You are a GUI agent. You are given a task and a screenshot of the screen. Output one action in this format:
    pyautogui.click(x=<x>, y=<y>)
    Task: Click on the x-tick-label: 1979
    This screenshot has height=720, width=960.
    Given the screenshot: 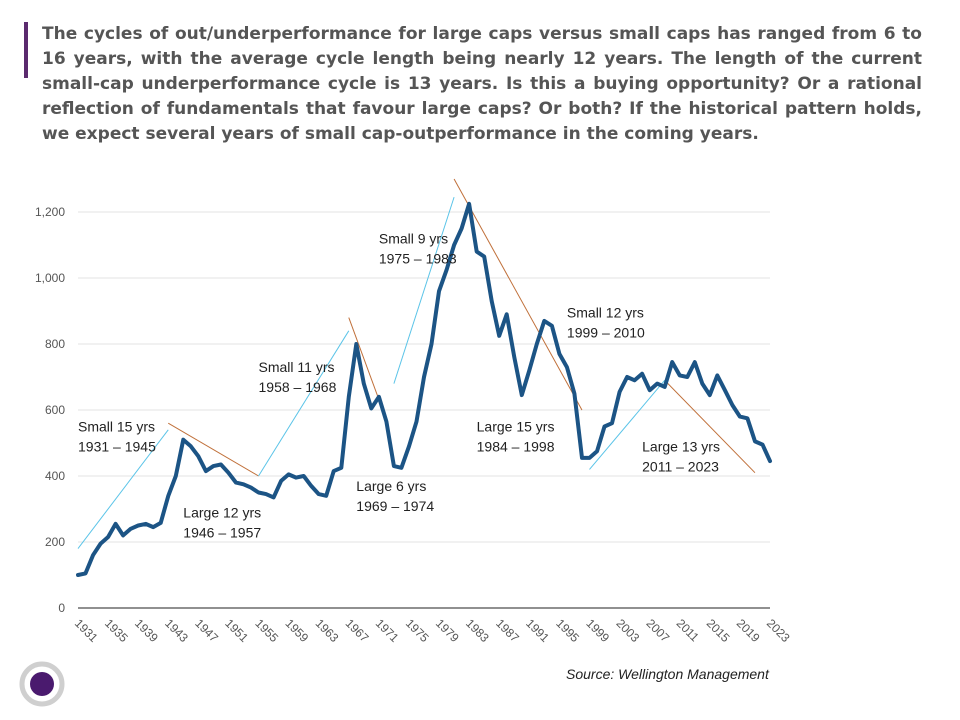 What is the action you would take?
    pyautogui.click(x=447, y=630)
    